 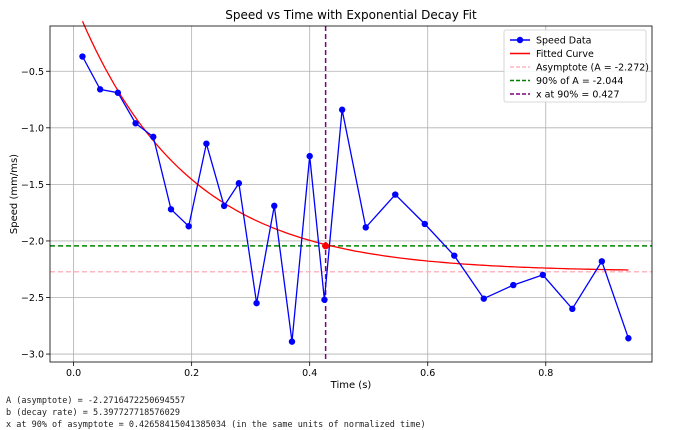 I want to click on legend-speed-data-marker, so click(x=520, y=40).